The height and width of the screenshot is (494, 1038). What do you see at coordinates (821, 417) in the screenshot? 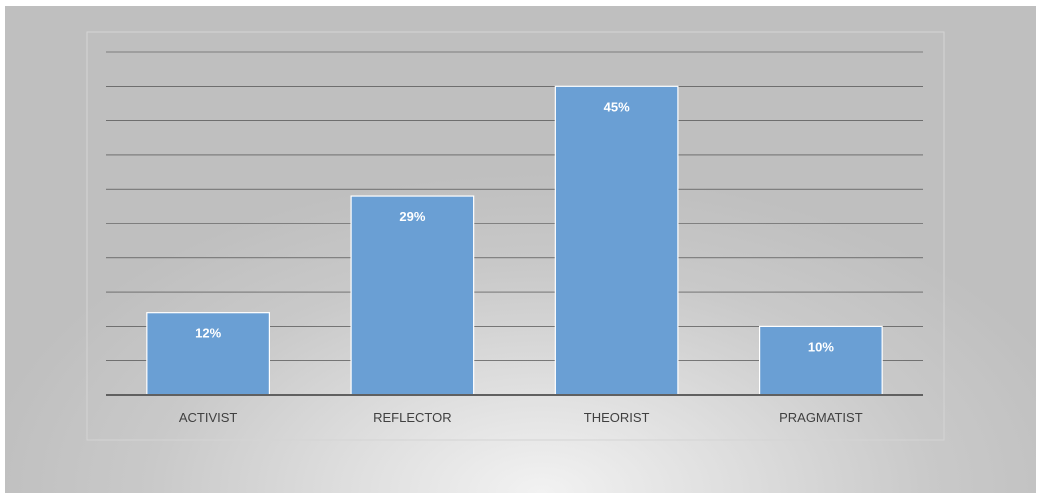
I see `category-label: PRAGMATIST` at bounding box center [821, 417].